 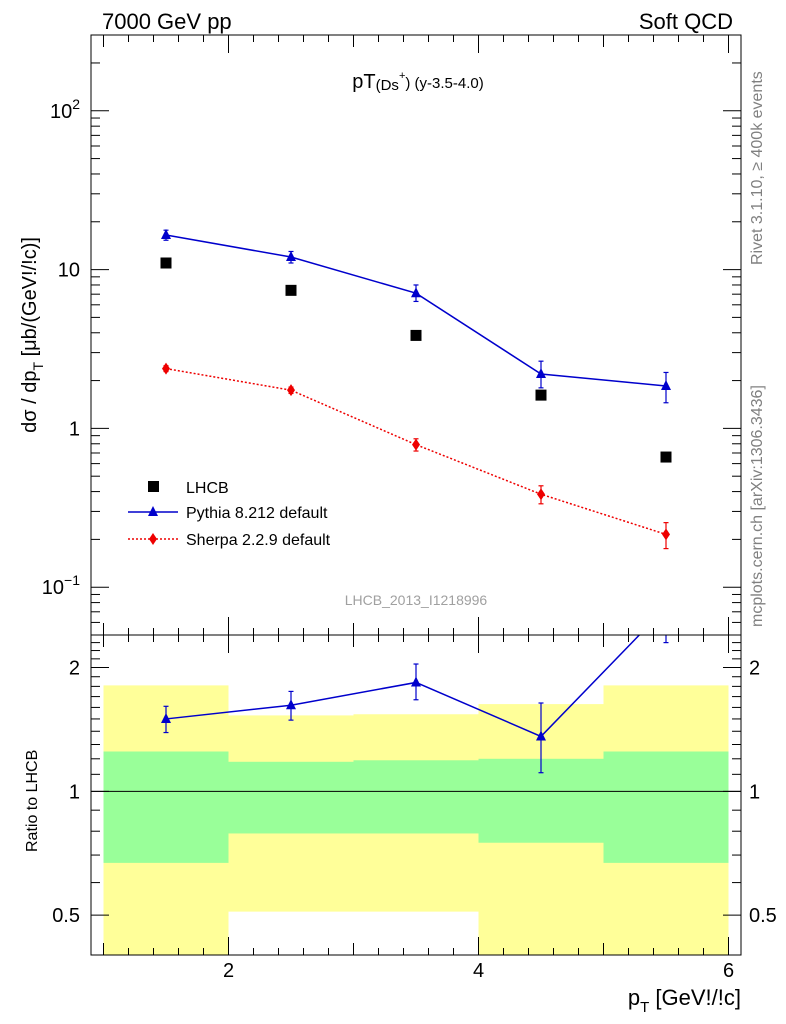 What do you see at coordinates (416, 310) in the screenshot?
I see `pythia-line` at bounding box center [416, 310].